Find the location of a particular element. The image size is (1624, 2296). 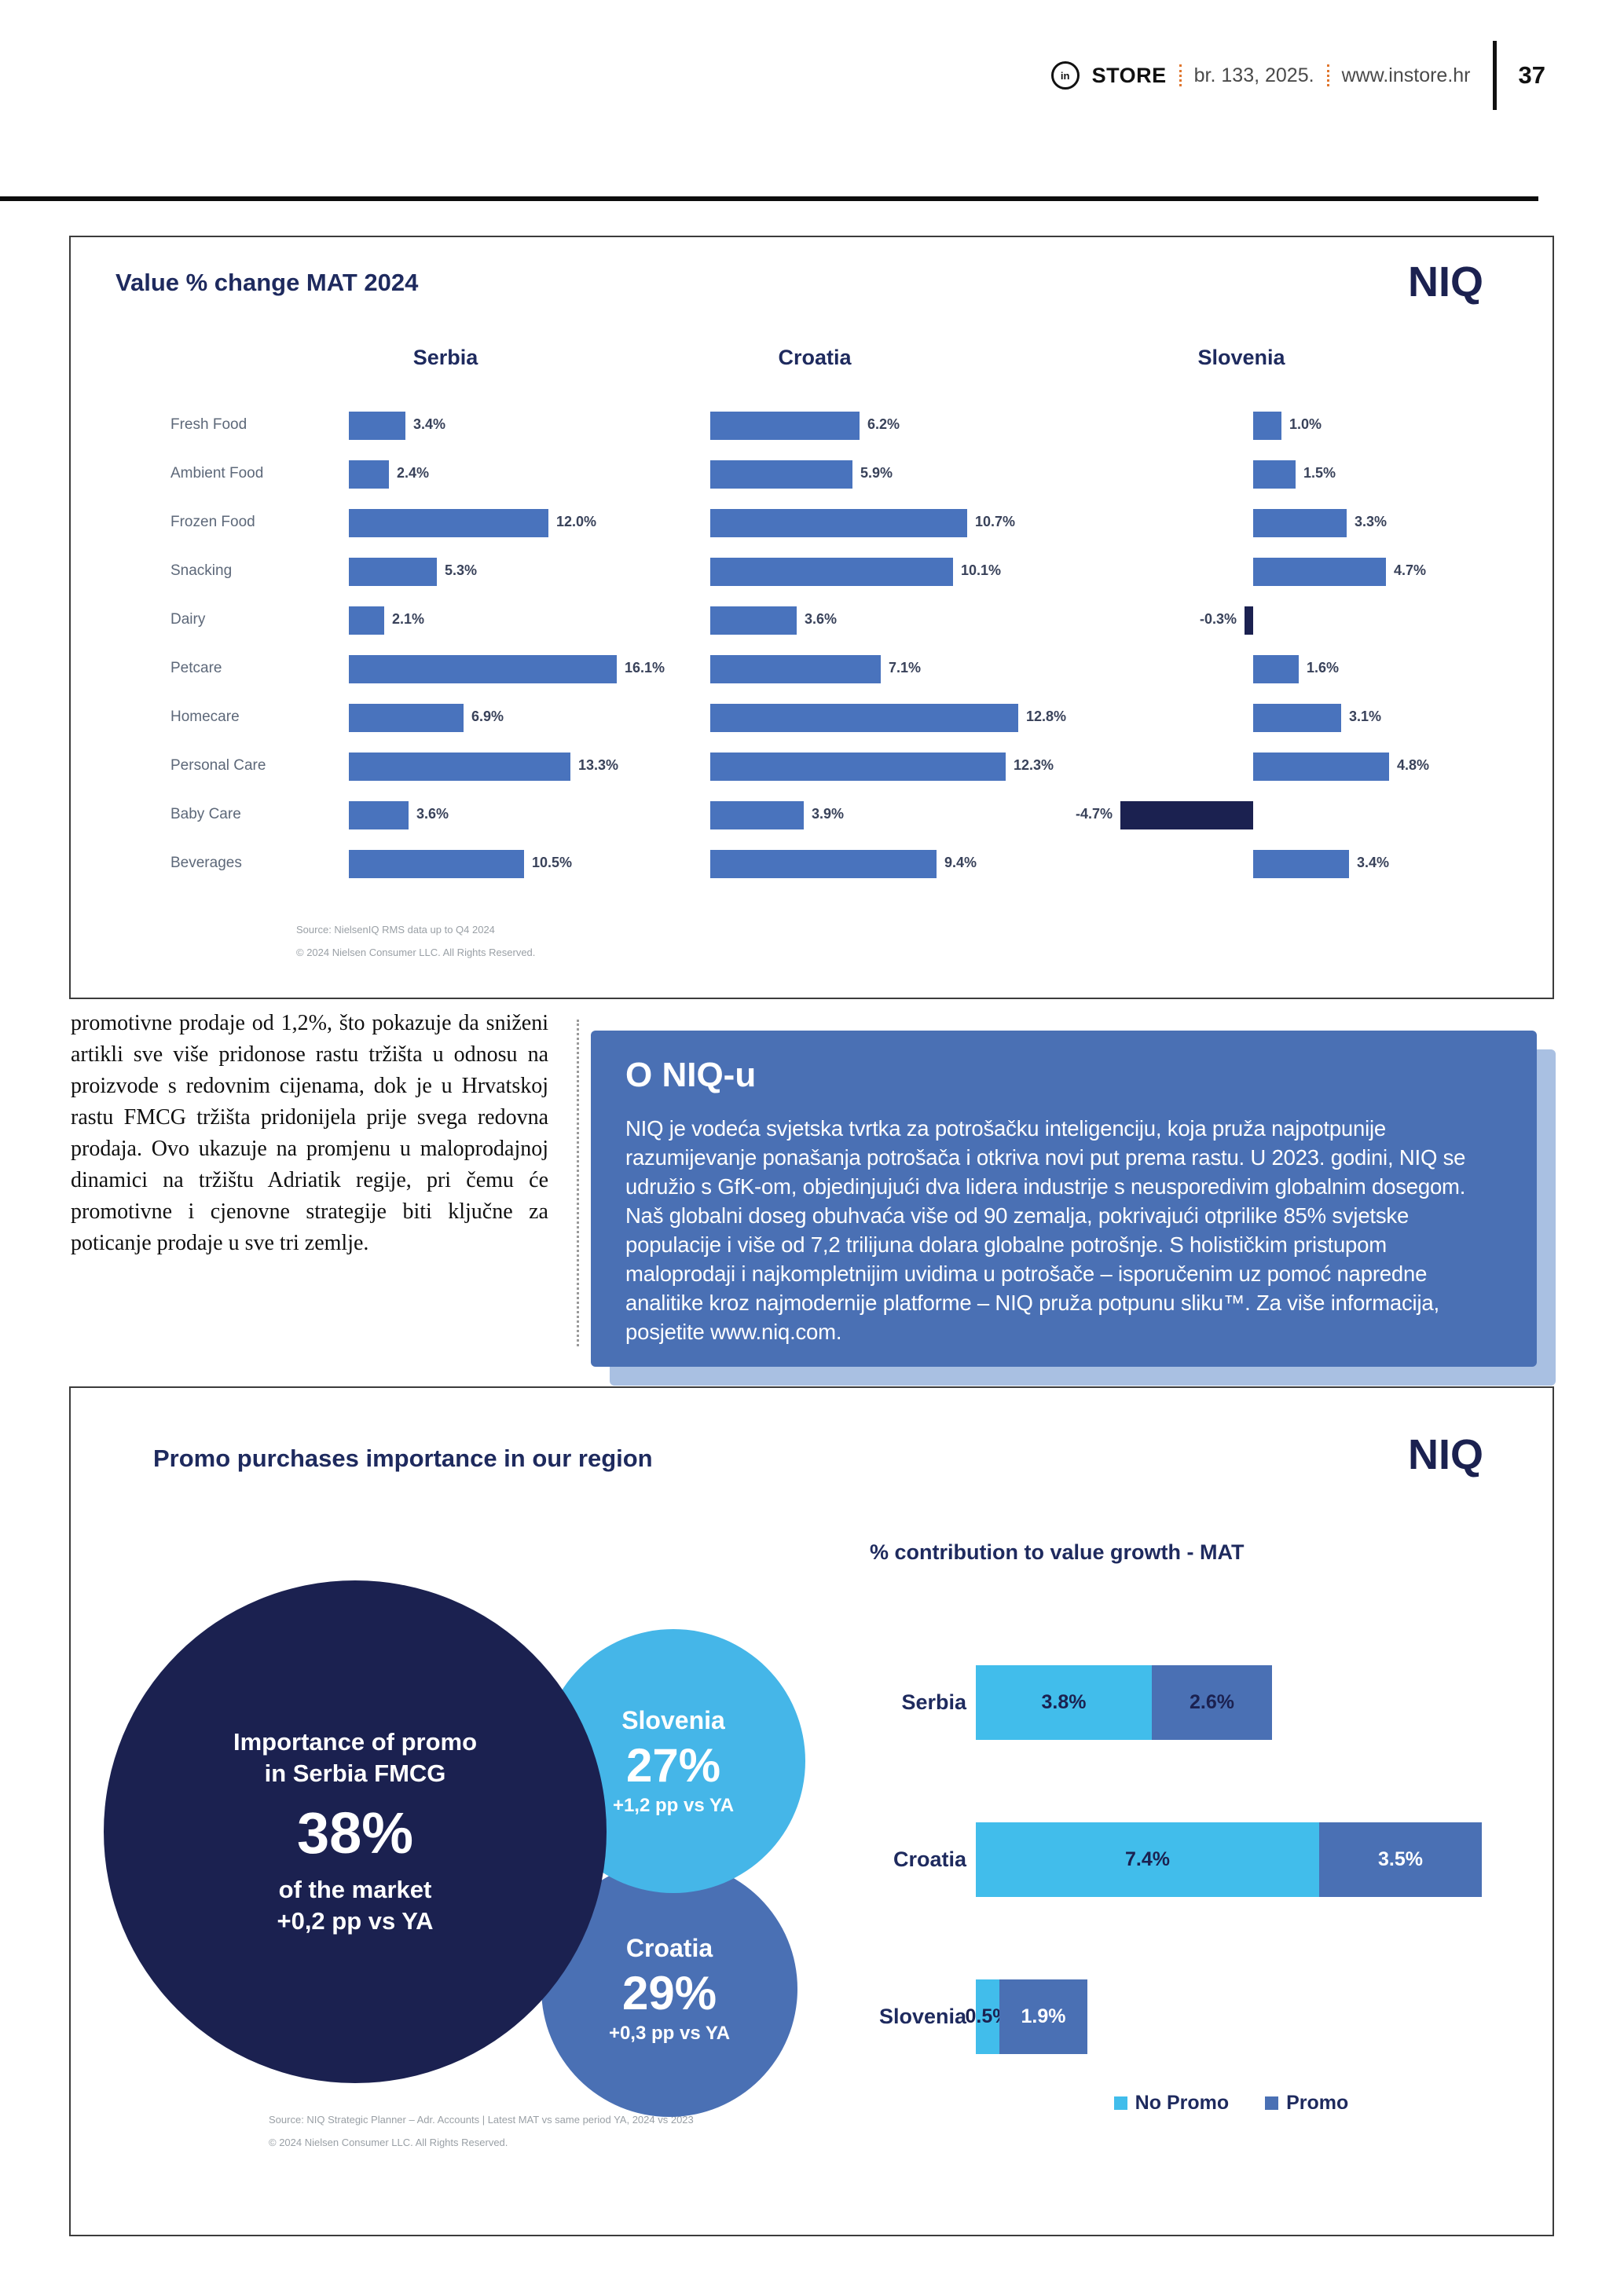

category-label: Fresh Food is located at coordinates (208, 424).